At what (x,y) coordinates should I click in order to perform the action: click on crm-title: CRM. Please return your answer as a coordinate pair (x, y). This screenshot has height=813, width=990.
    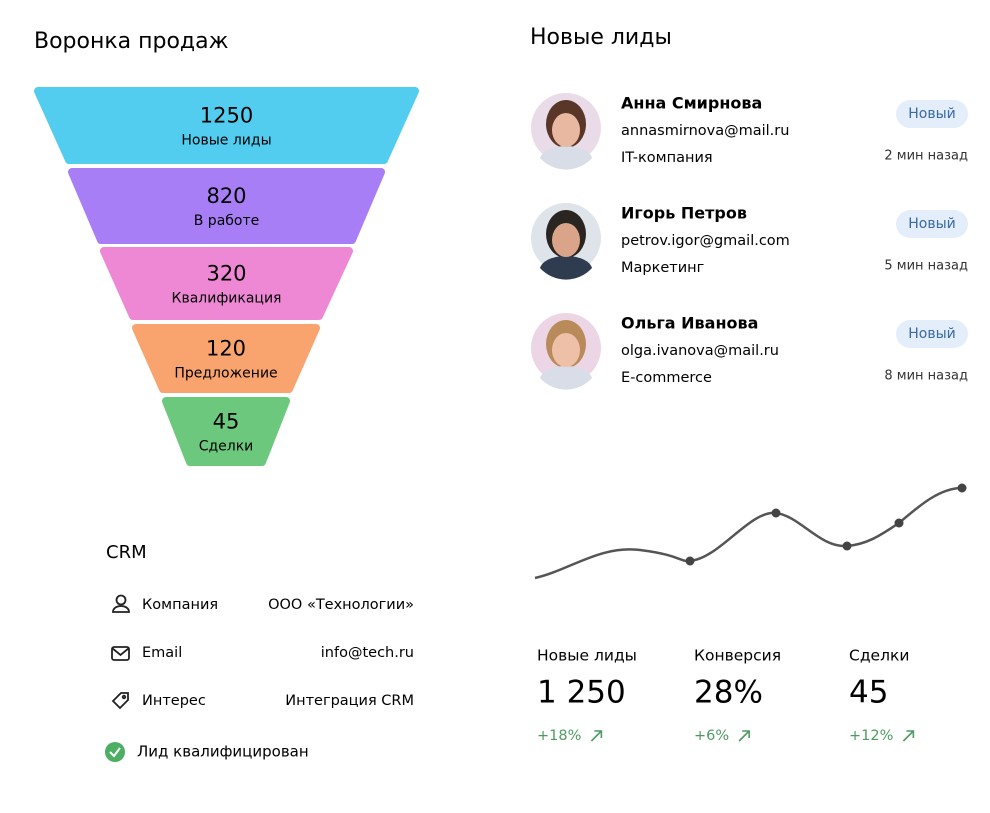
    Looking at the image, I should click on (126, 552).